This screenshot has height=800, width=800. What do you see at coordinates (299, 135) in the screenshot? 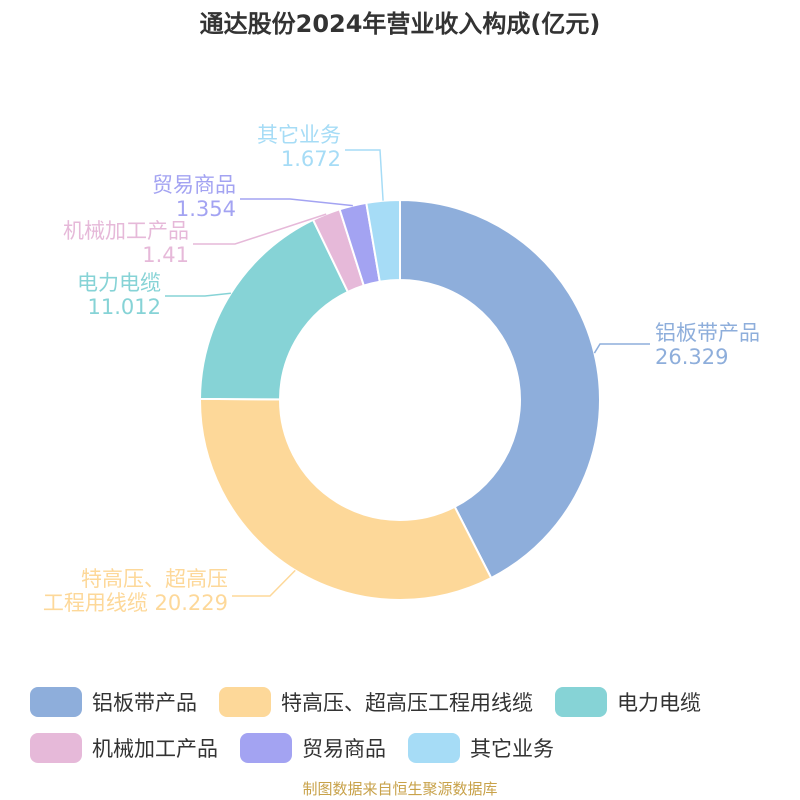
I see `slice-label-line: 其它业务` at bounding box center [299, 135].